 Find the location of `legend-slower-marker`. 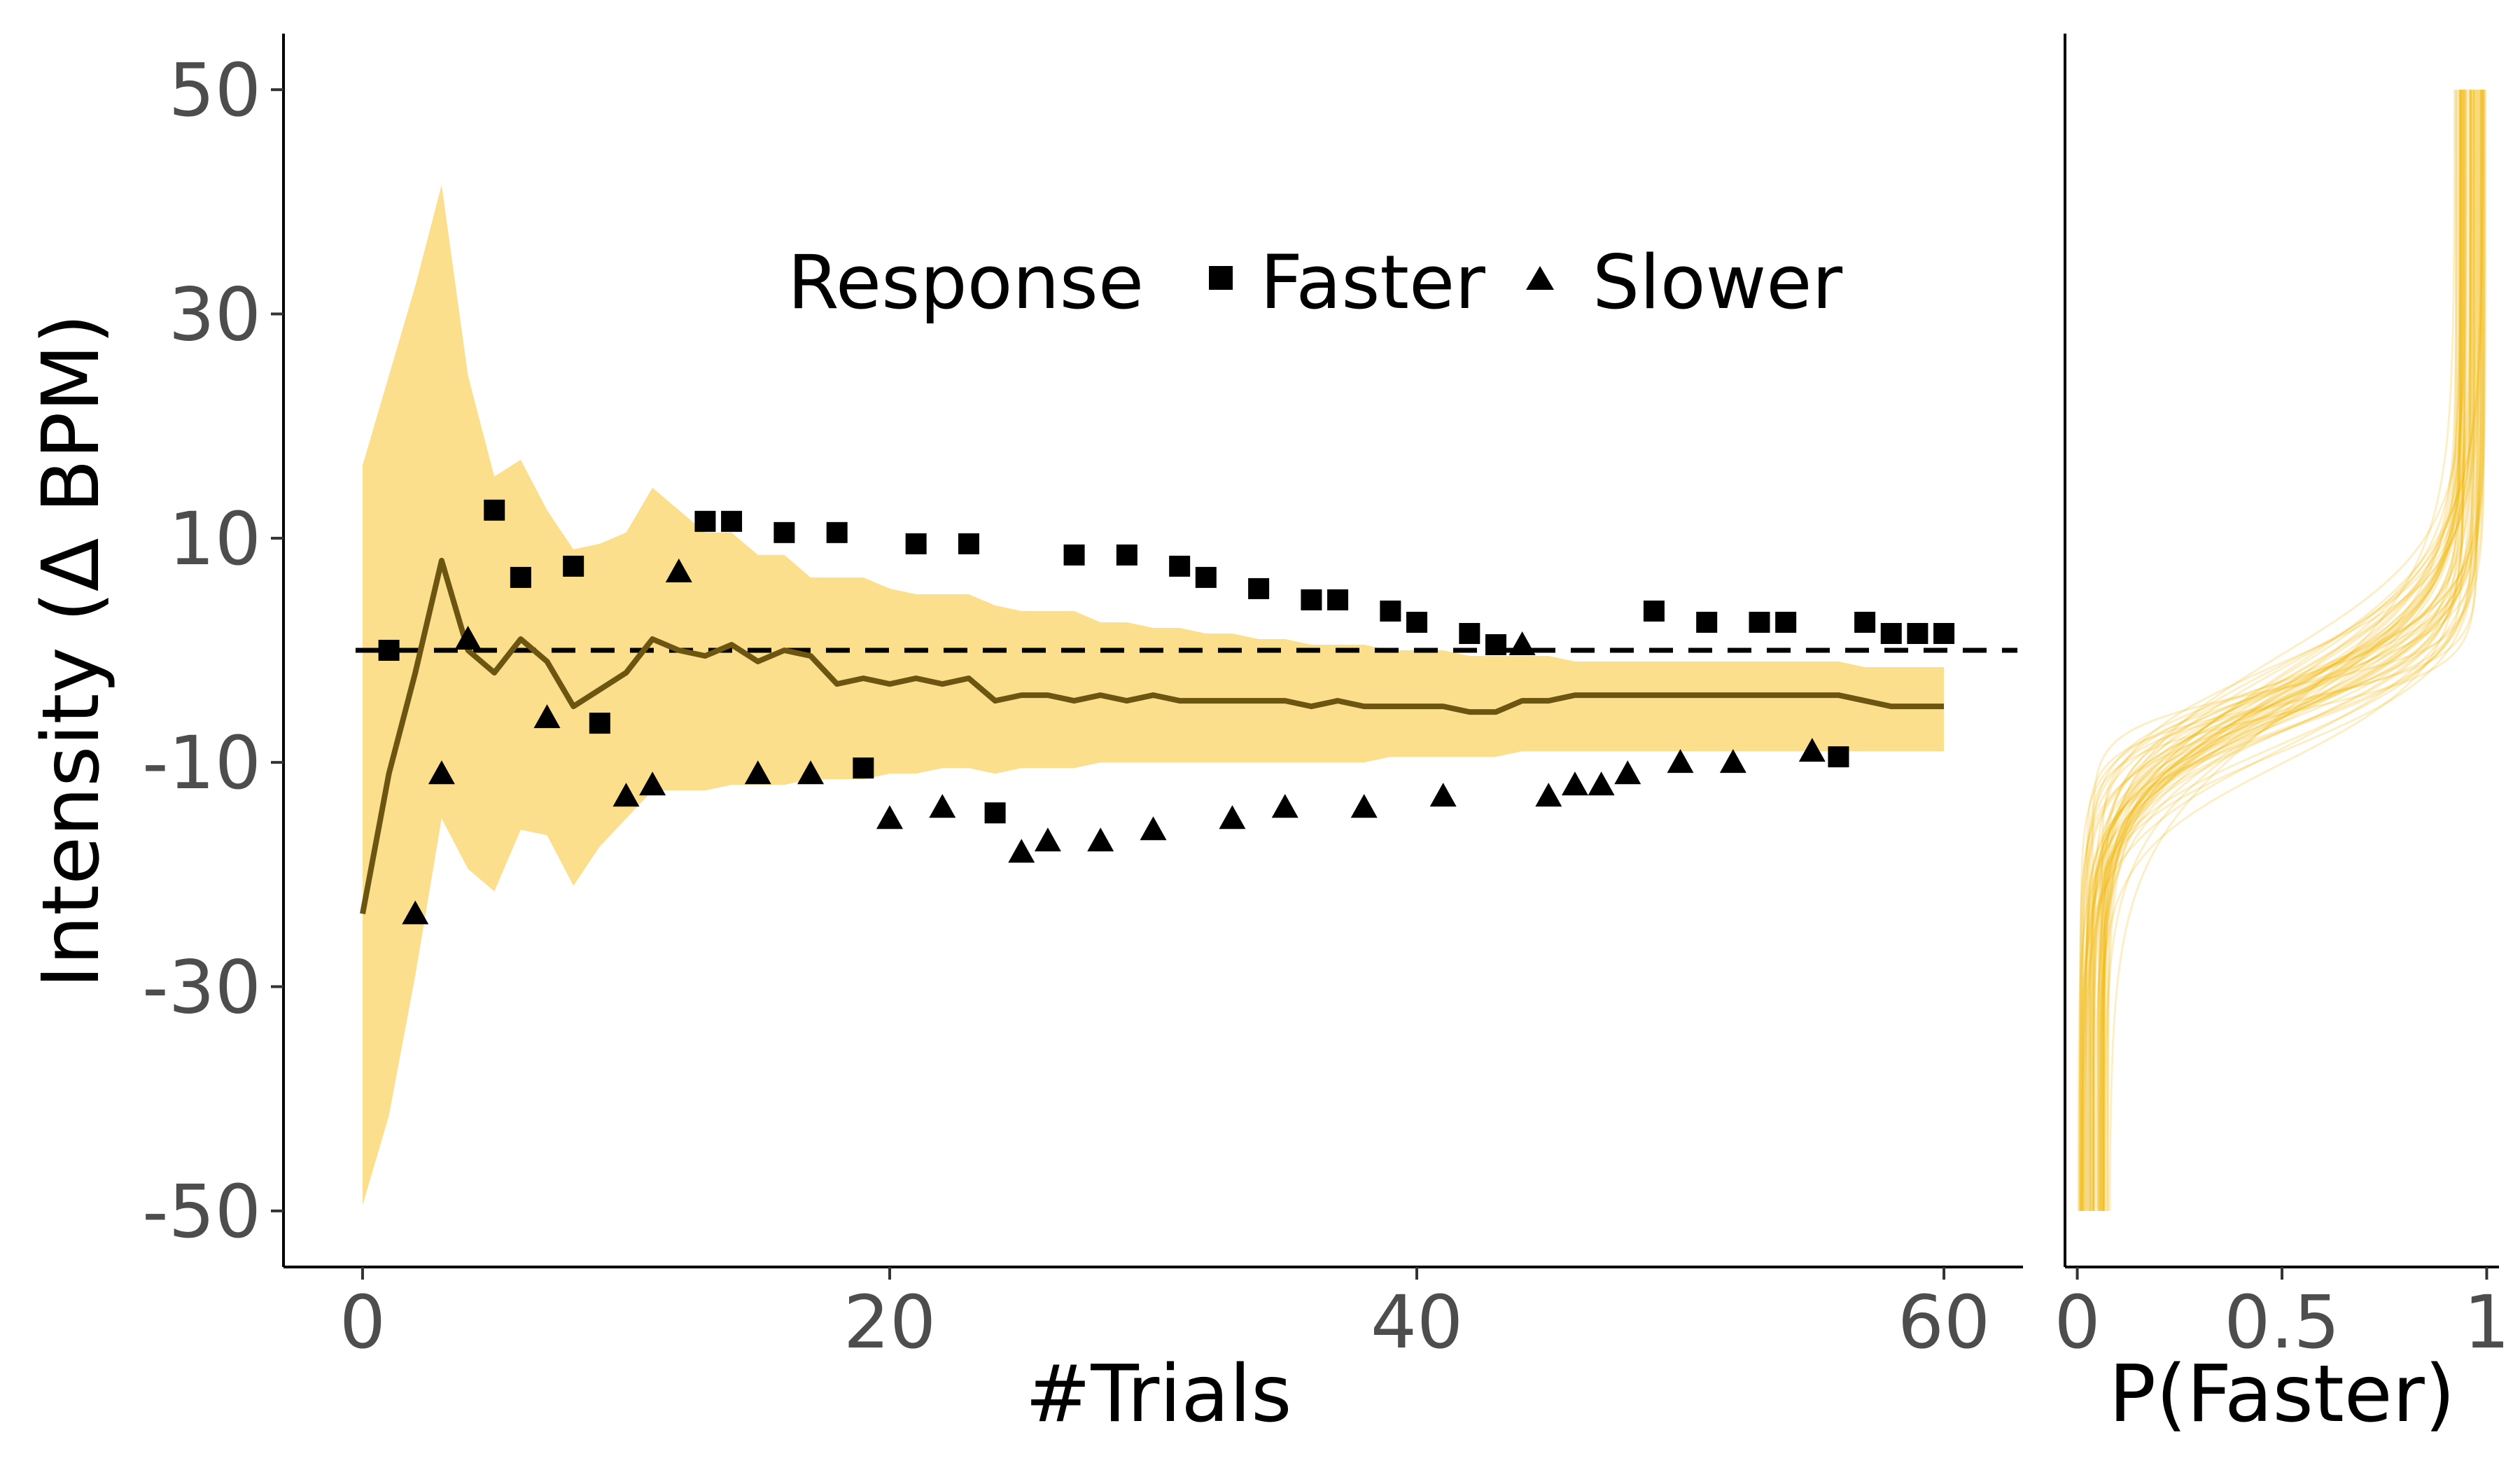

legend-slower-marker is located at coordinates (1540, 278).